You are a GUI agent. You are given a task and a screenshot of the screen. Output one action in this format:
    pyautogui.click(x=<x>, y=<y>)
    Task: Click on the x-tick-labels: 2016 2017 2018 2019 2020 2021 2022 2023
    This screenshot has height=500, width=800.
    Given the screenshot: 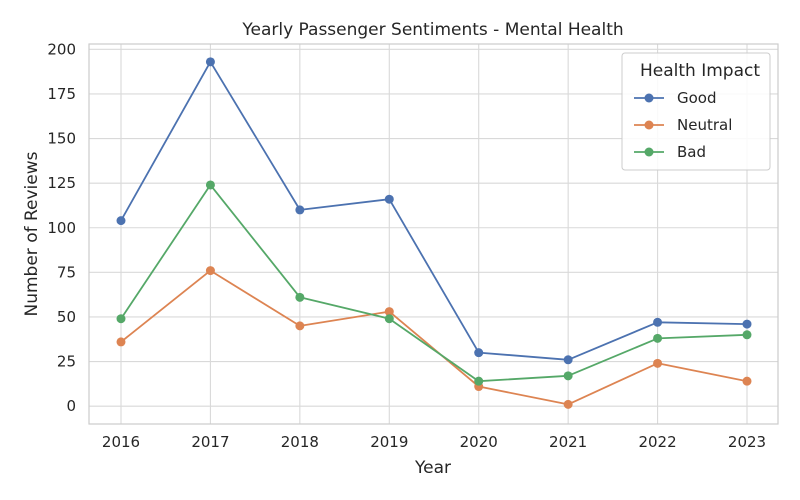 What is the action you would take?
    pyautogui.click(x=434, y=442)
    